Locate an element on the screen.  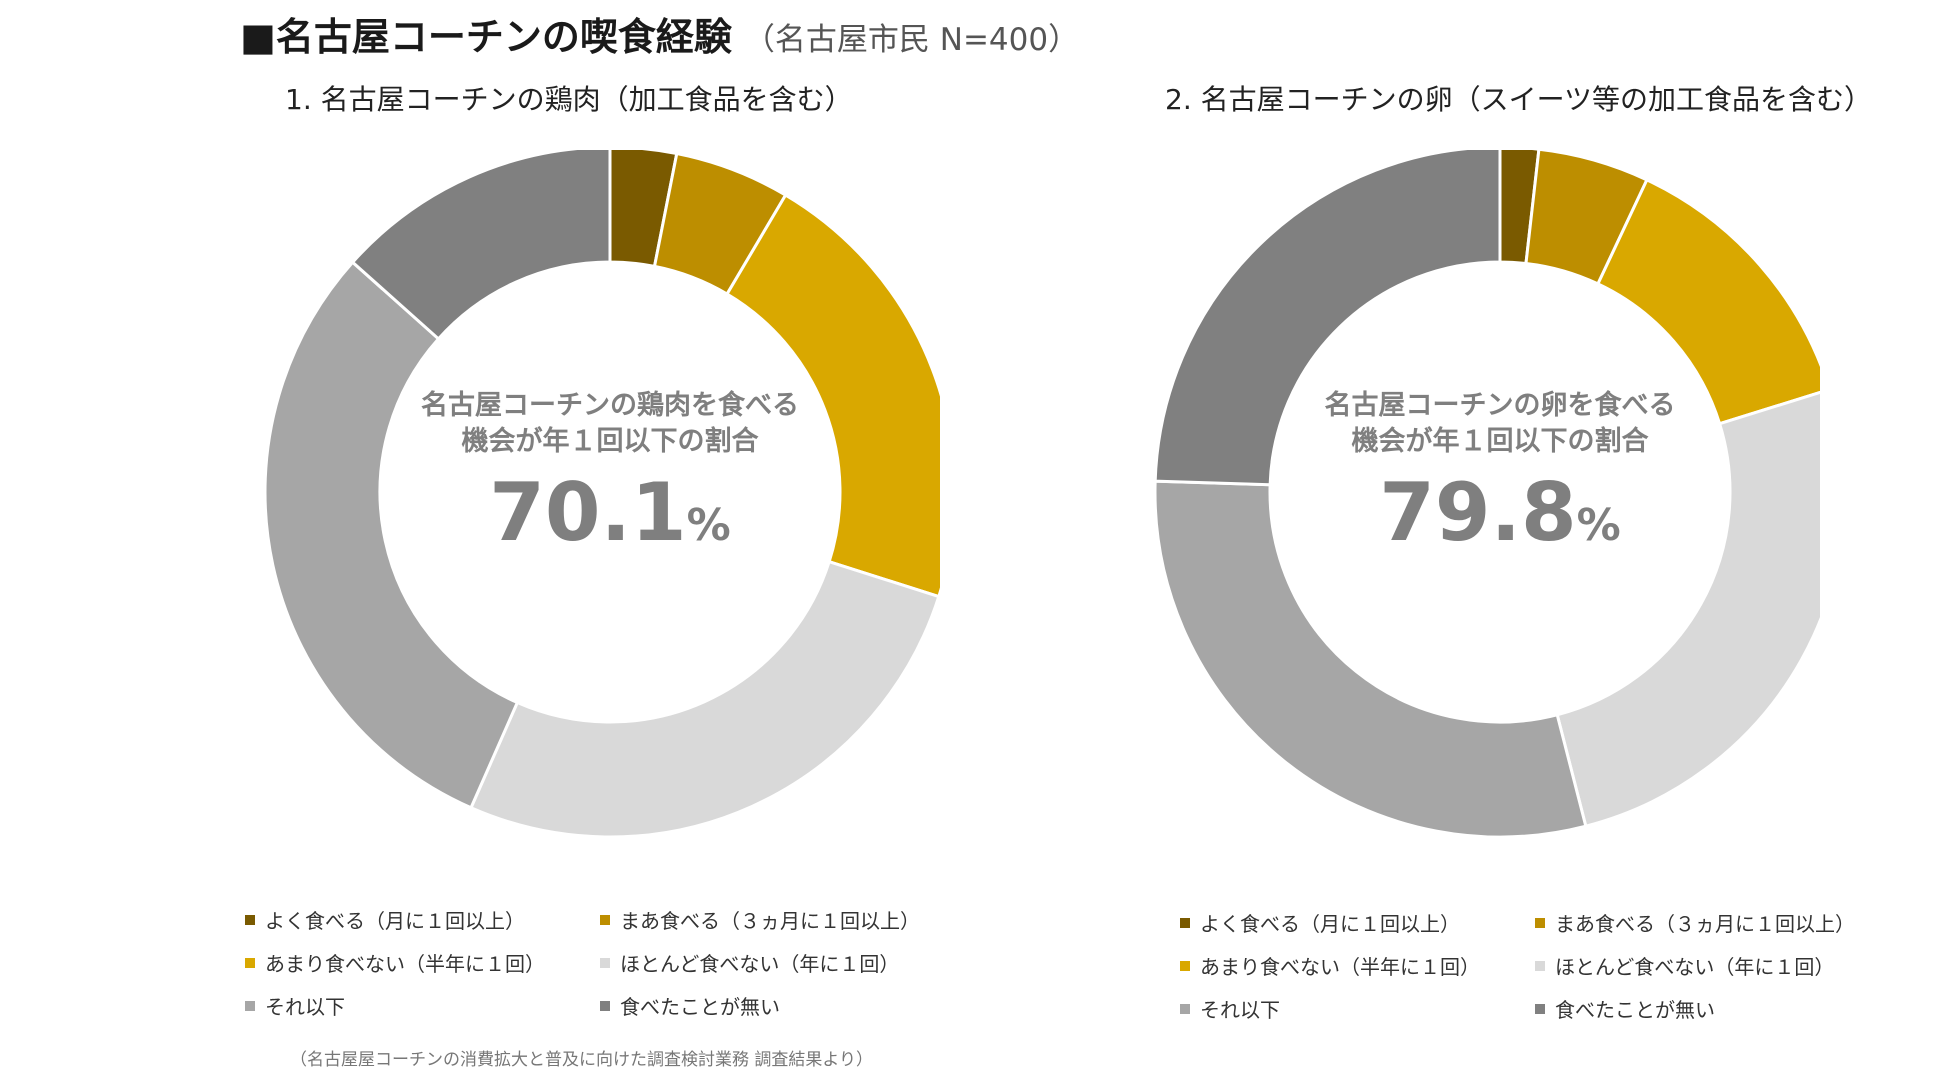
chart-title-chicken: 1. 名古屋コーチンの鶏肉（加工食品を含む） is located at coordinates (569, 99).